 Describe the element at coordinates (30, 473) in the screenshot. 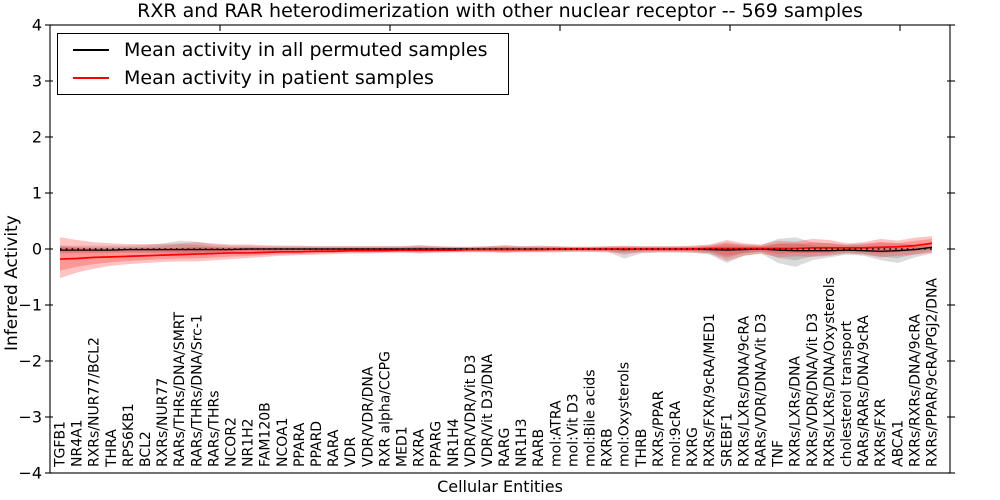

I see `y-tick-label: −4` at that location.